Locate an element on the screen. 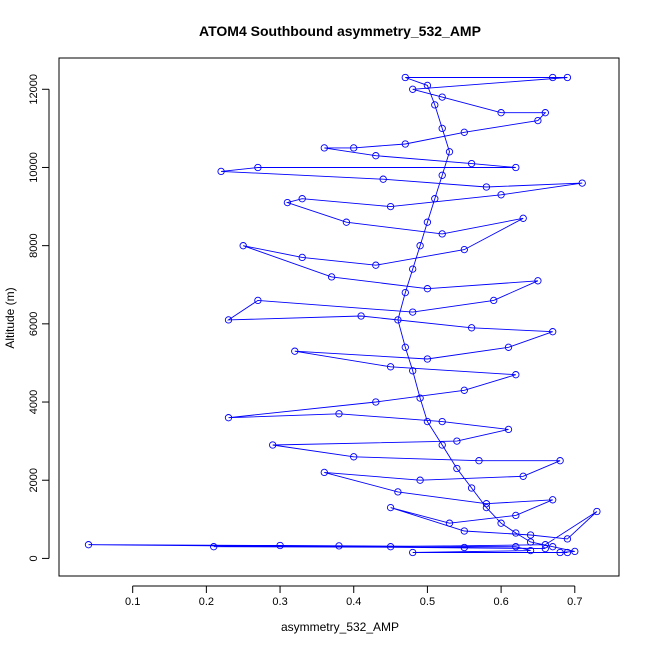 This screenshot has height=655, width=650. y-tick-label: 8000 is located at coordinates (34, 245).